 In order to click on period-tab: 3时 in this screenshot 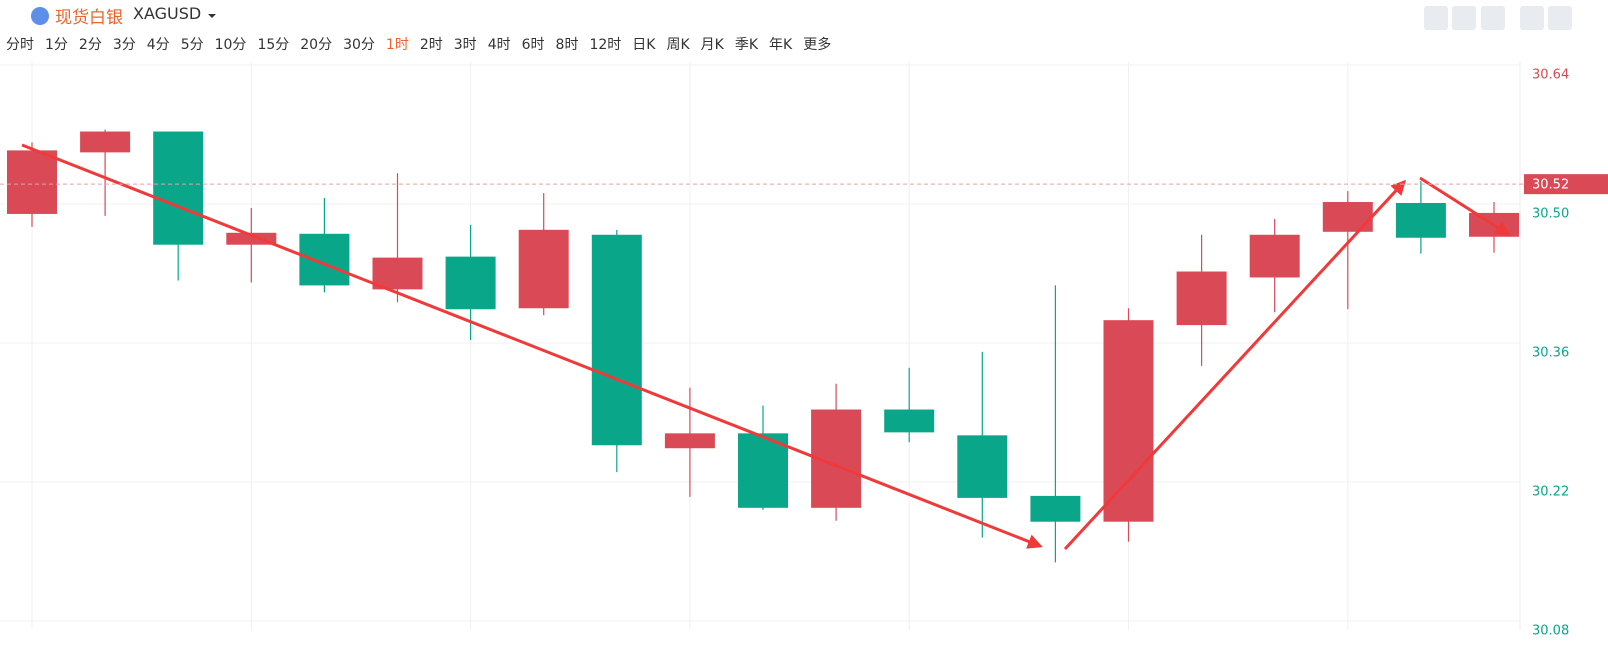, I will do `click(465, 45)`.